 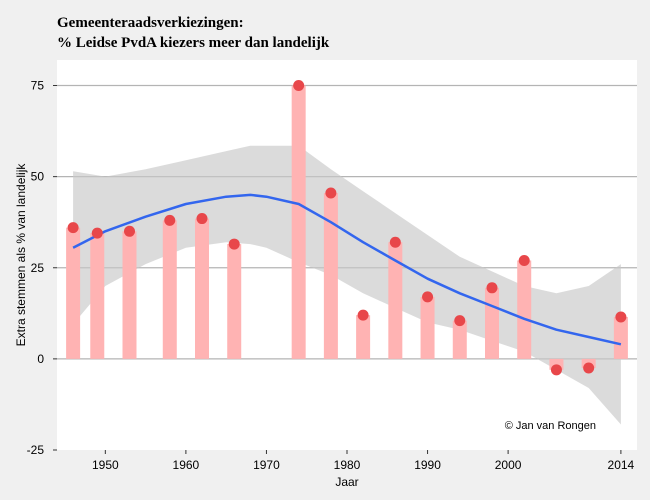 I want to click on x-tick-label: 2000, so click(x=508, y=465).